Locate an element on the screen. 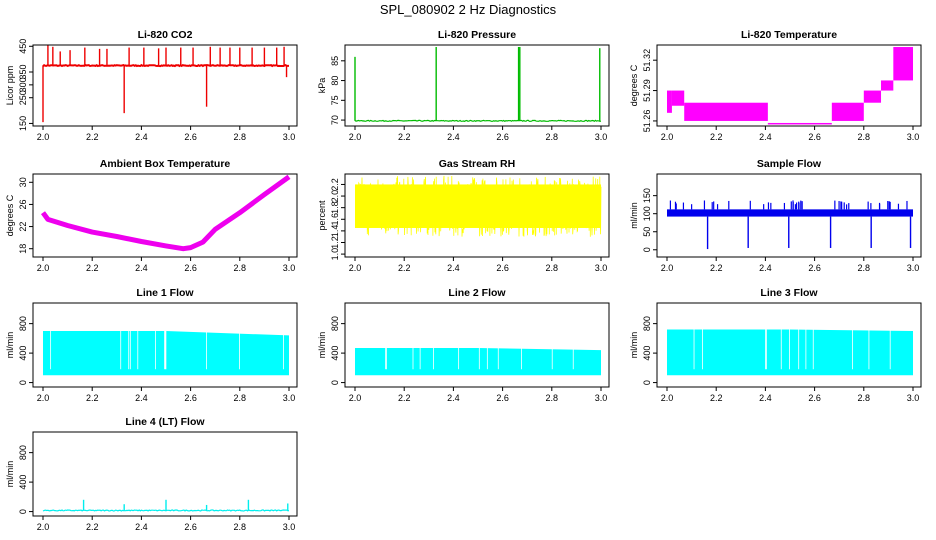 Image resolution: width=936 pixels, height=540 pixels. co2-xtick-label: 2.6 is located at coordinates (190, 137).